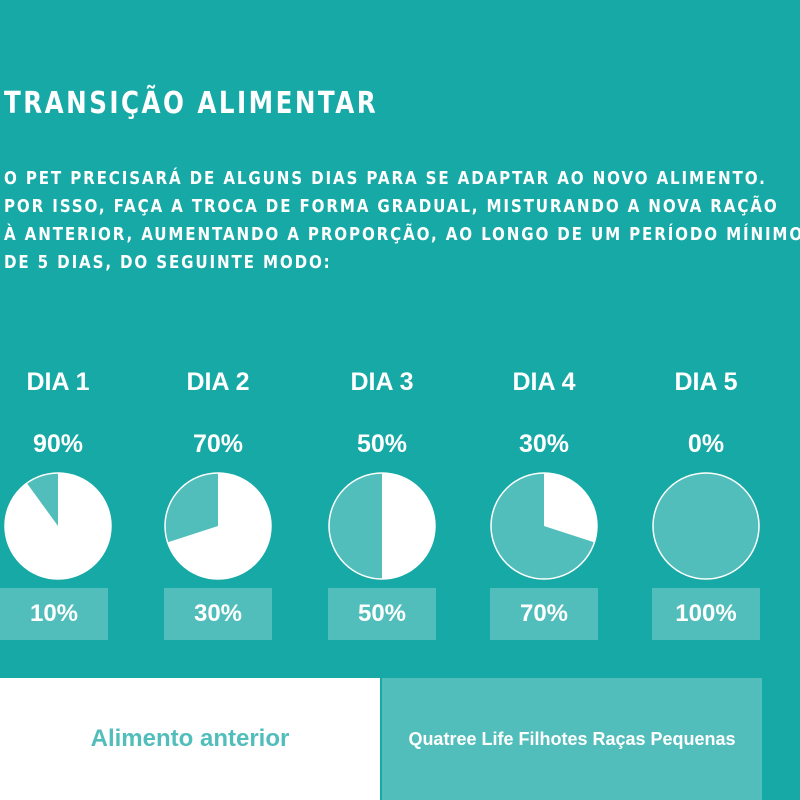 This screenshot has width=800, height=800. Describe the element at coordinates (544, 444) in the screenshot. I see `old-food-percent: 30%` at that location.